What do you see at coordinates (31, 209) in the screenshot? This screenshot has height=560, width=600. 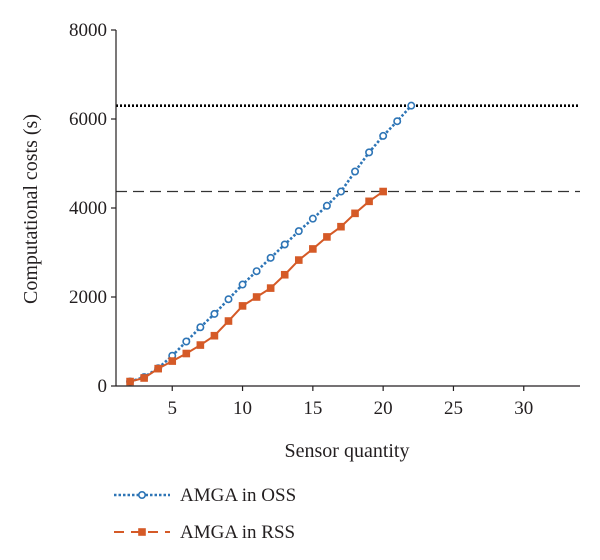 I see `y-axis-title: Computational costs (s)` at bounding box center [31, 209].